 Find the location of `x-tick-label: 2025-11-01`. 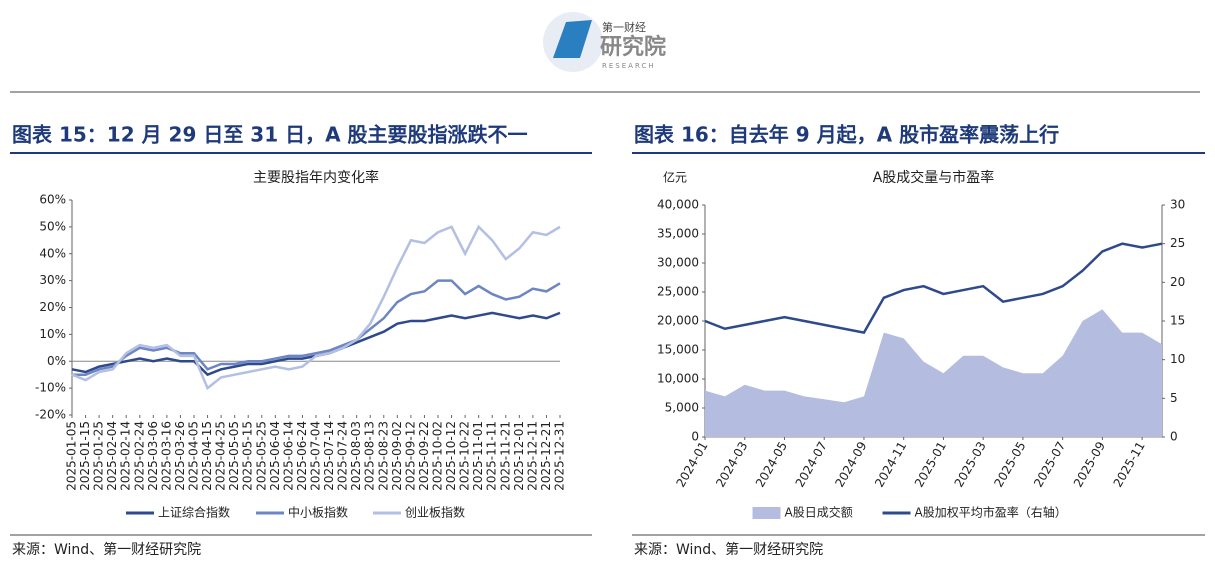

x-tick-label: 2025-11-01 is located at coordinates (478, 456).